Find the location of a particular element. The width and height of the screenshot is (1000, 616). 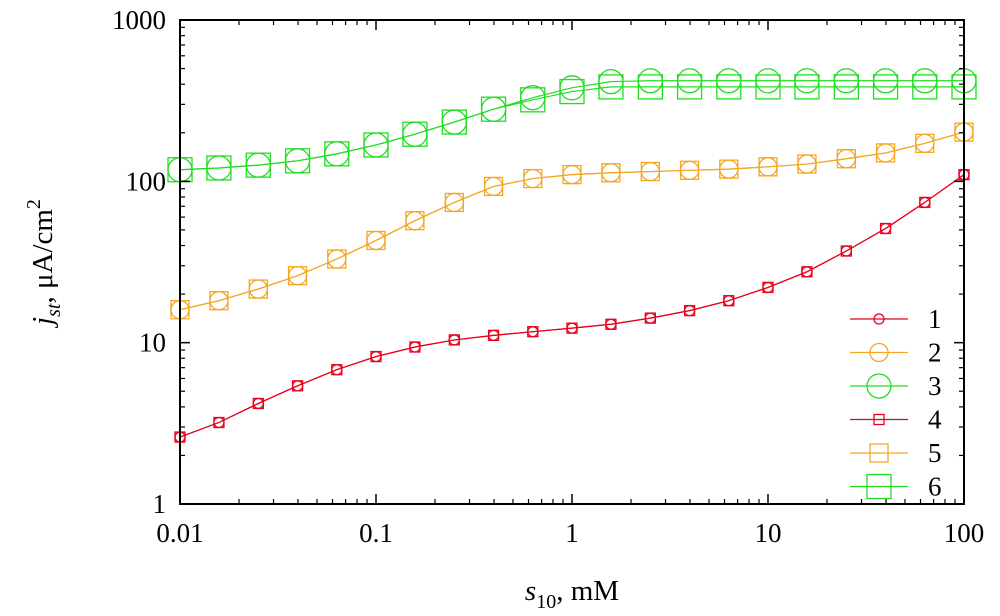

x-axis-label: s10, mM is located at coordinates (572, 594).